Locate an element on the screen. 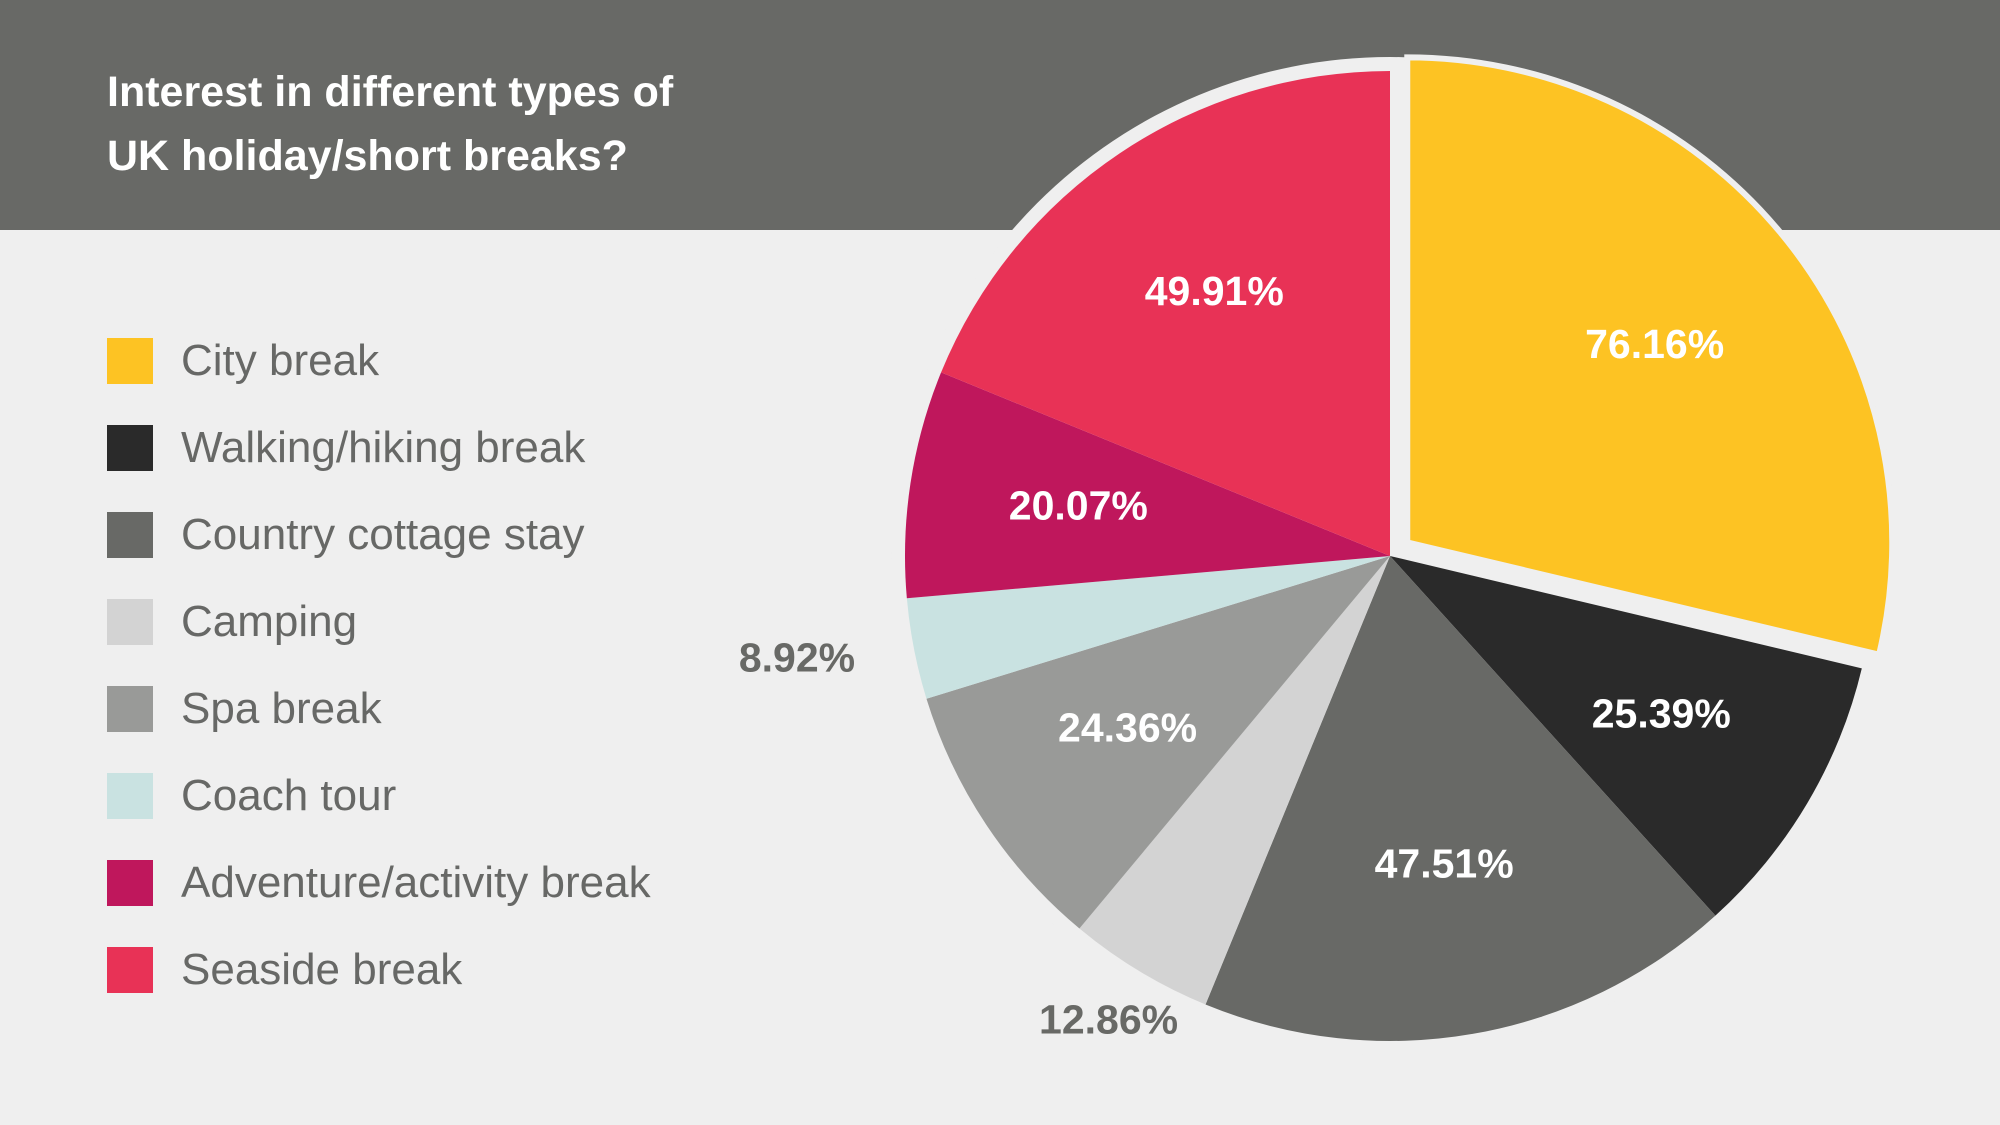 The height and width of the screenshot is (1125, 2000). pie-slice-walking-hiking-break is located at coordinates (1626, 736).